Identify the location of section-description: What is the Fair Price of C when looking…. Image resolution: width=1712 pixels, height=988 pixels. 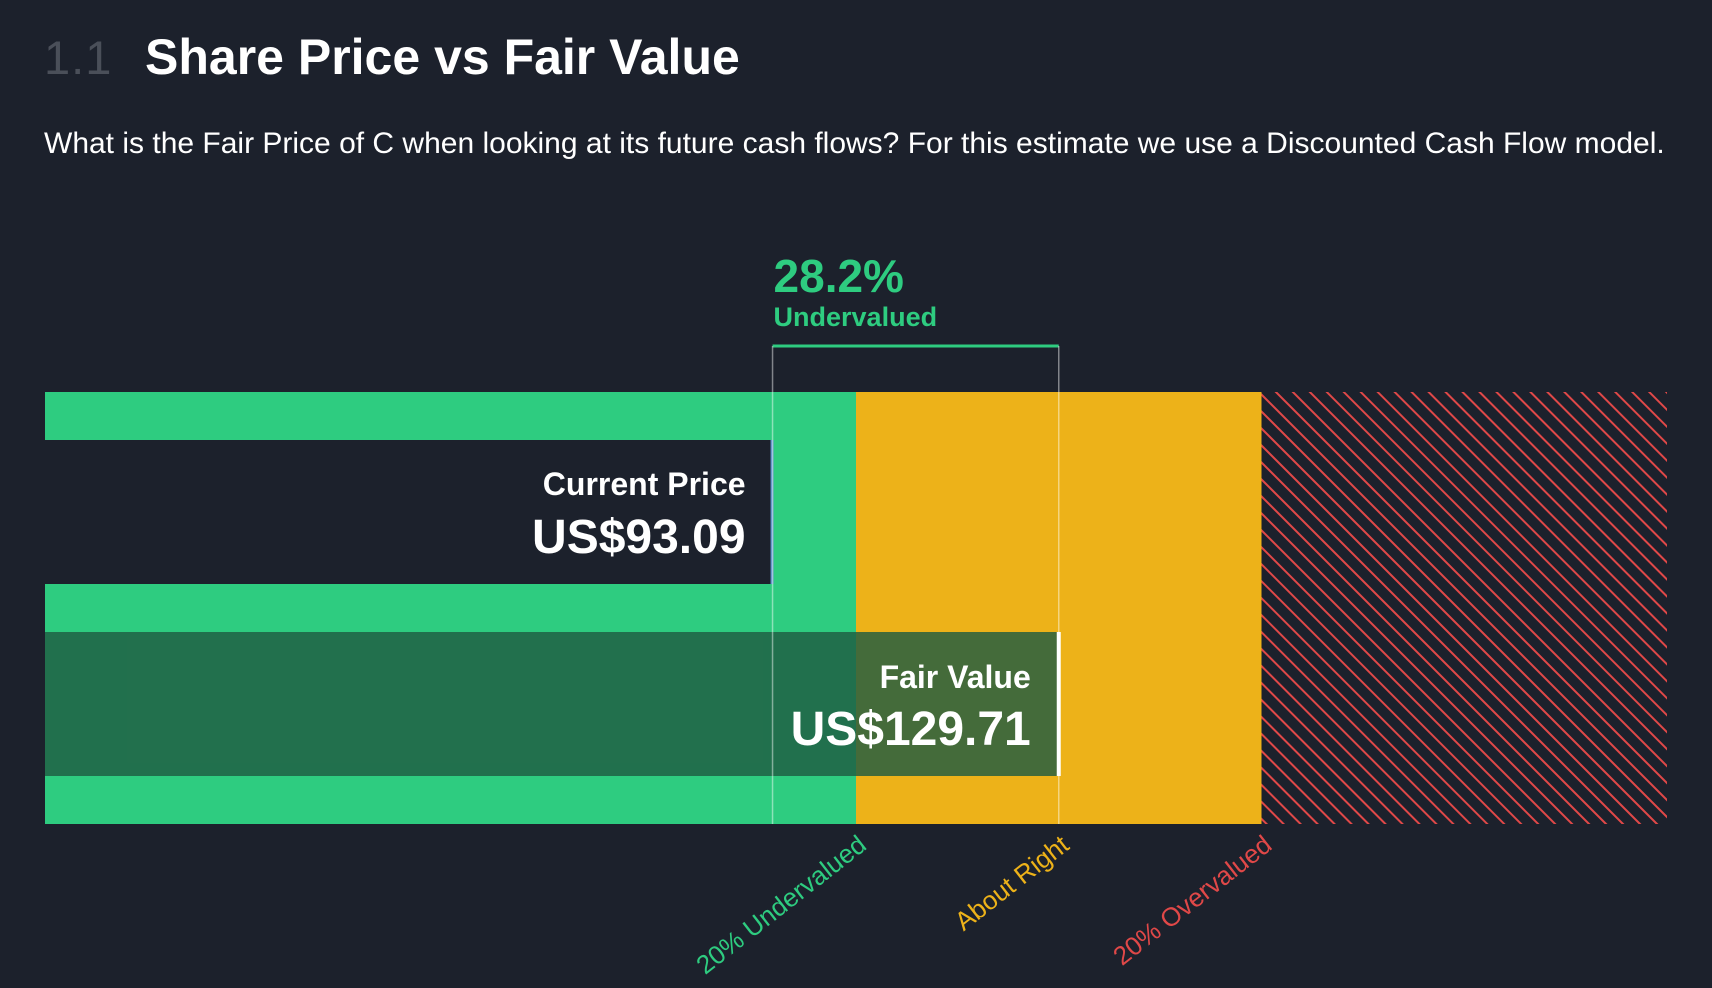
(854, 143).